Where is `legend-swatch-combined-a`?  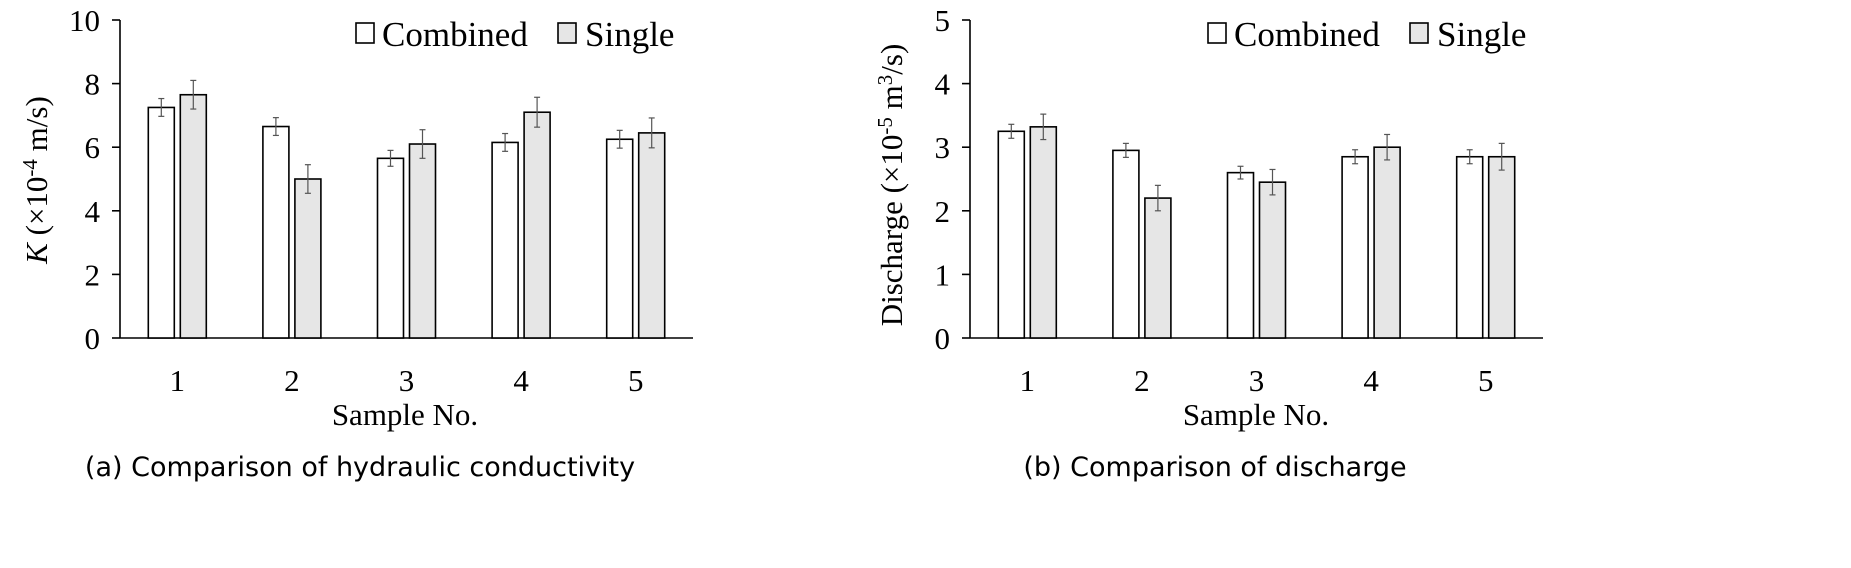
legend-swatch-combined-a is located at coordinates (365, 33).